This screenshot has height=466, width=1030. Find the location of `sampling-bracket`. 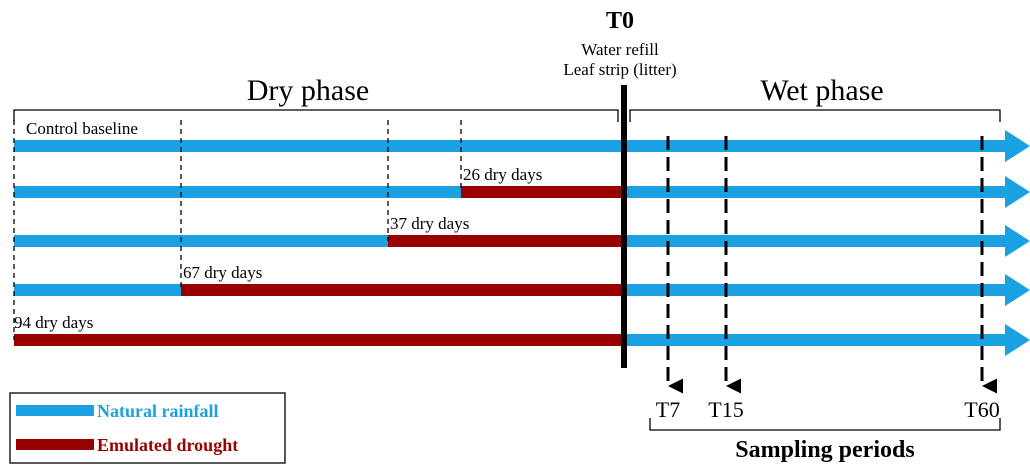

sampling-bracket is located at coordinates (825, 424).